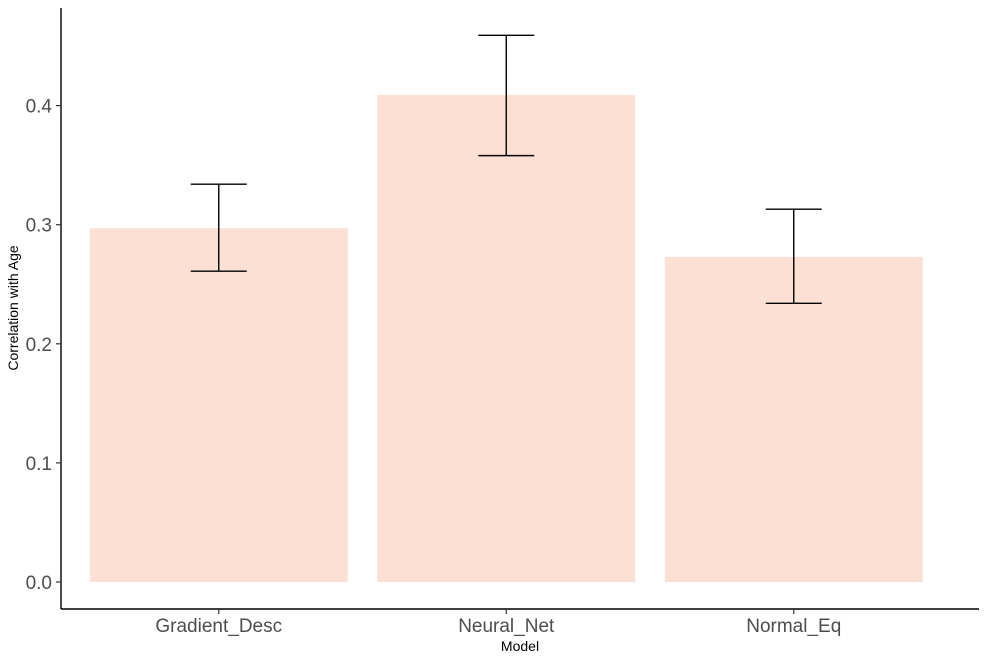  Describe the element at coordinates (39, 107) in the screenshot. I see `y-tick-label: 0.4` at that location.